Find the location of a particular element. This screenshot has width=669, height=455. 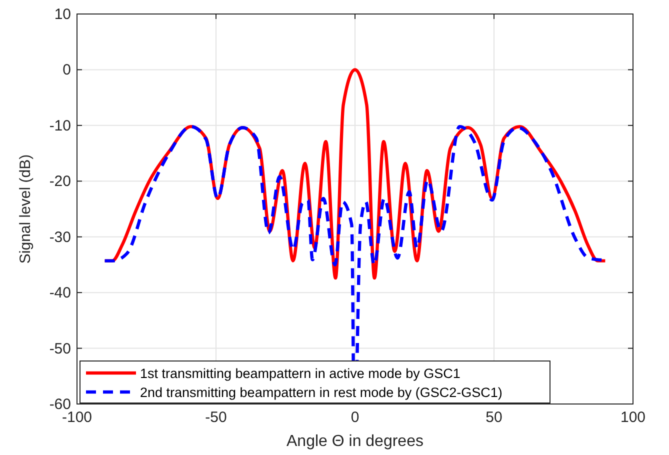

x-tick-label: 100 is located at coordinates (633, 417).